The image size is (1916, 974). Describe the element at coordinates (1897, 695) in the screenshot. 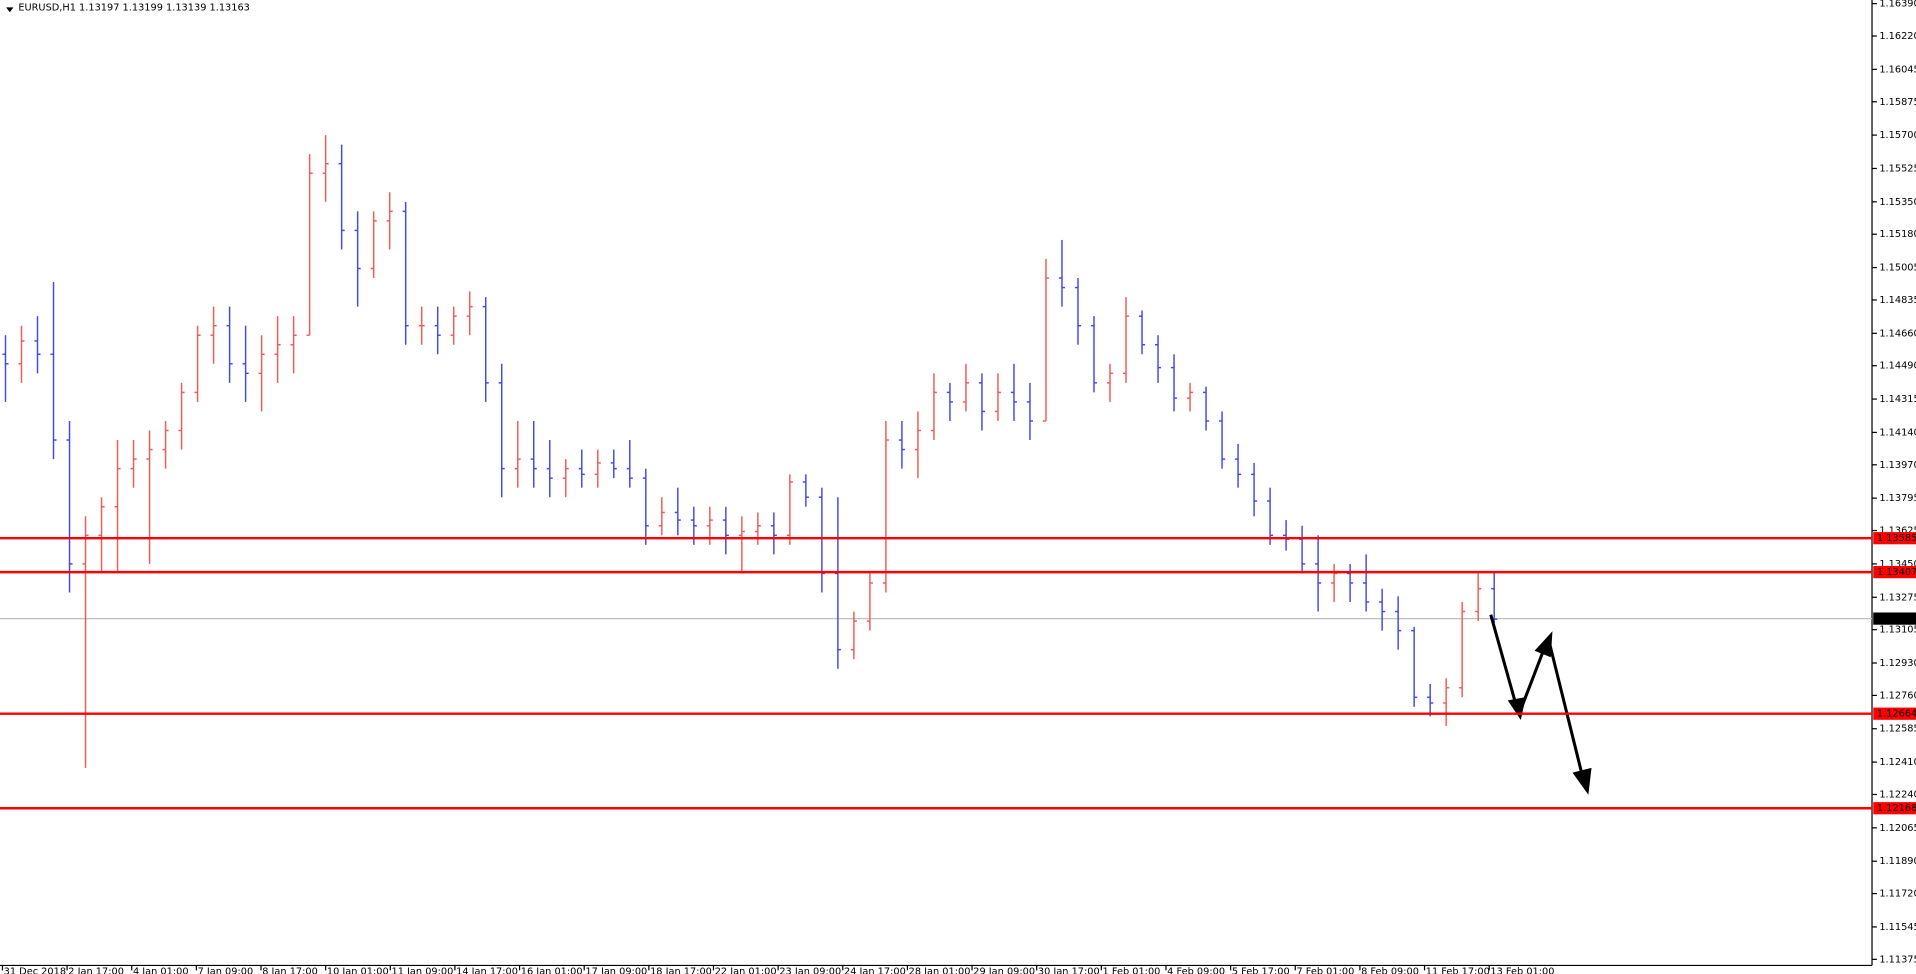

I see `y-tick-label: 1.12760` at that location.